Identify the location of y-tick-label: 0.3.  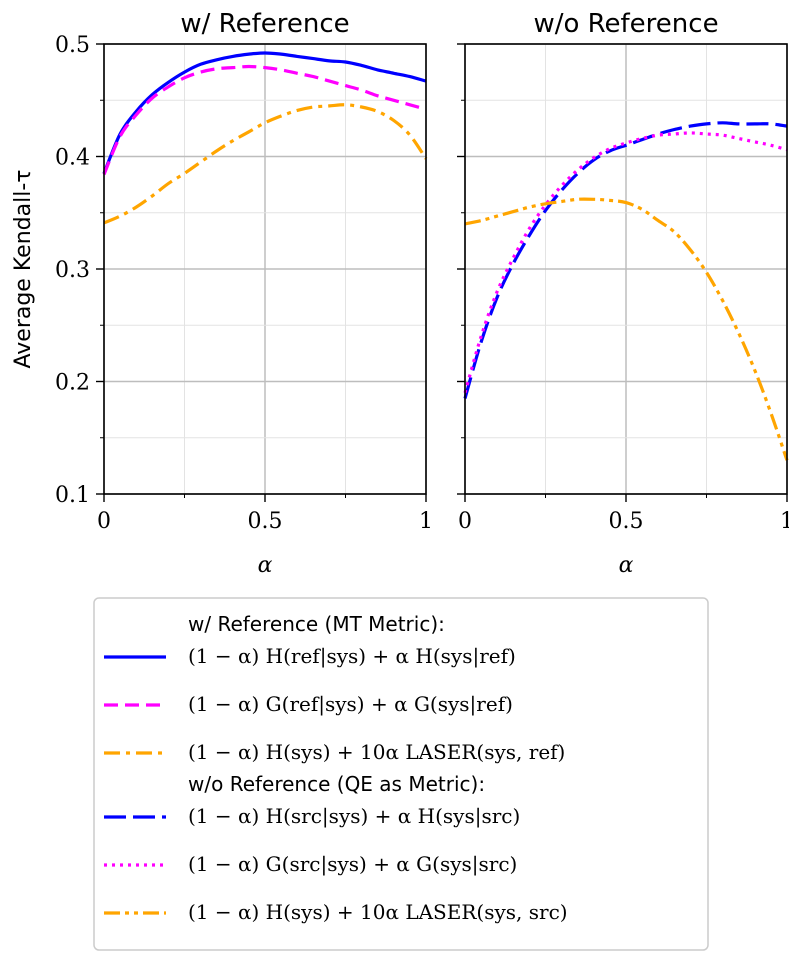
(72, 270).